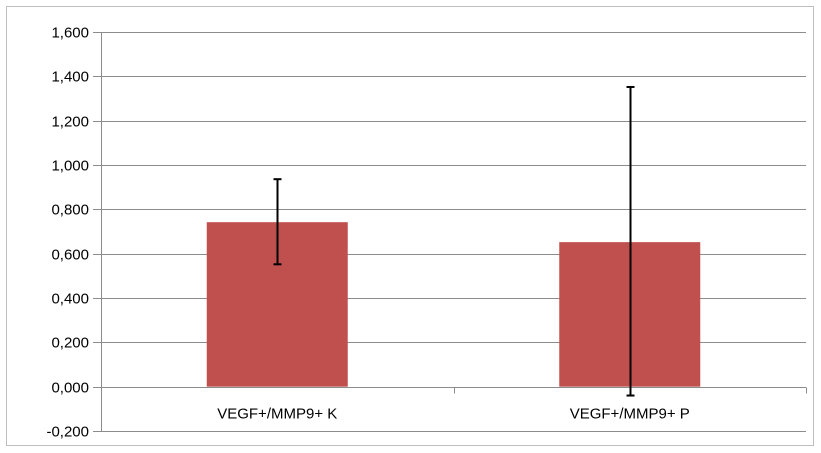  Describe the element at coordinates (70, 388) in the screenshot. I see `y-tick-label: 0,000` at that location.